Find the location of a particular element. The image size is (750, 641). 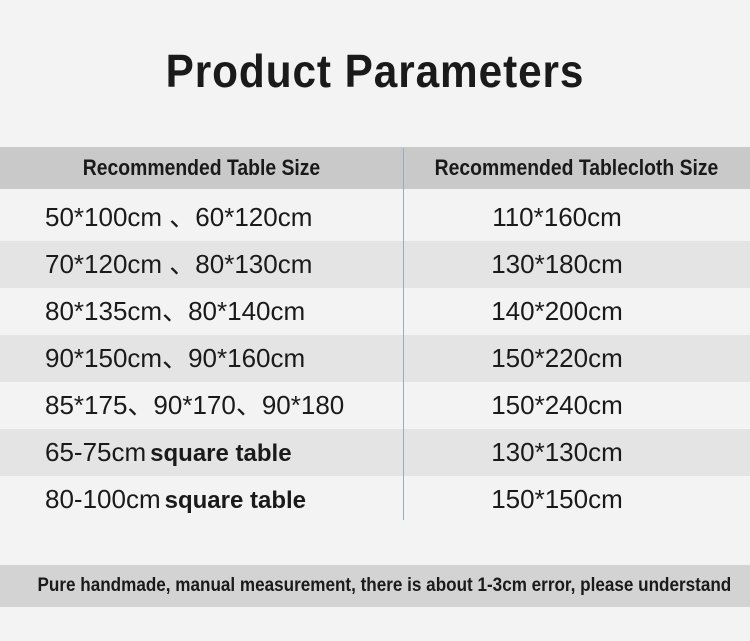

table-size-cell: 70*120cm 、80*130cm is located at coordinates (178, 264).